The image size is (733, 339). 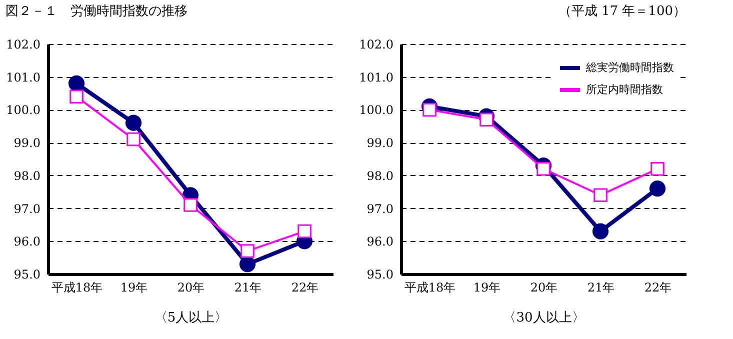 What do you see at coordinates (624, 89) in the screenshot?
I see `legend-label: 所定内時間指数` at bounding box center [624, 89].